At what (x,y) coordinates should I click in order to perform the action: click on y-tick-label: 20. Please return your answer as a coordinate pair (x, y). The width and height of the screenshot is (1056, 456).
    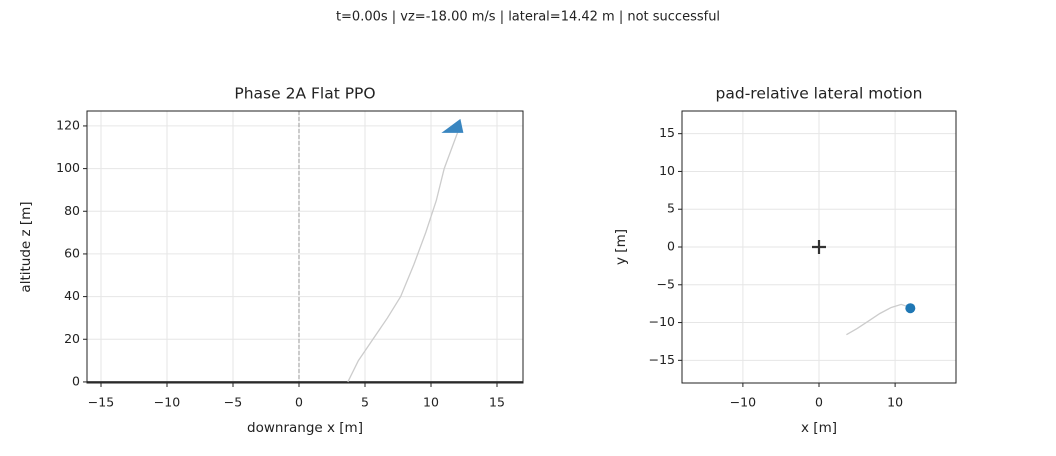
    Looking at the image, I should click on (72, 338).